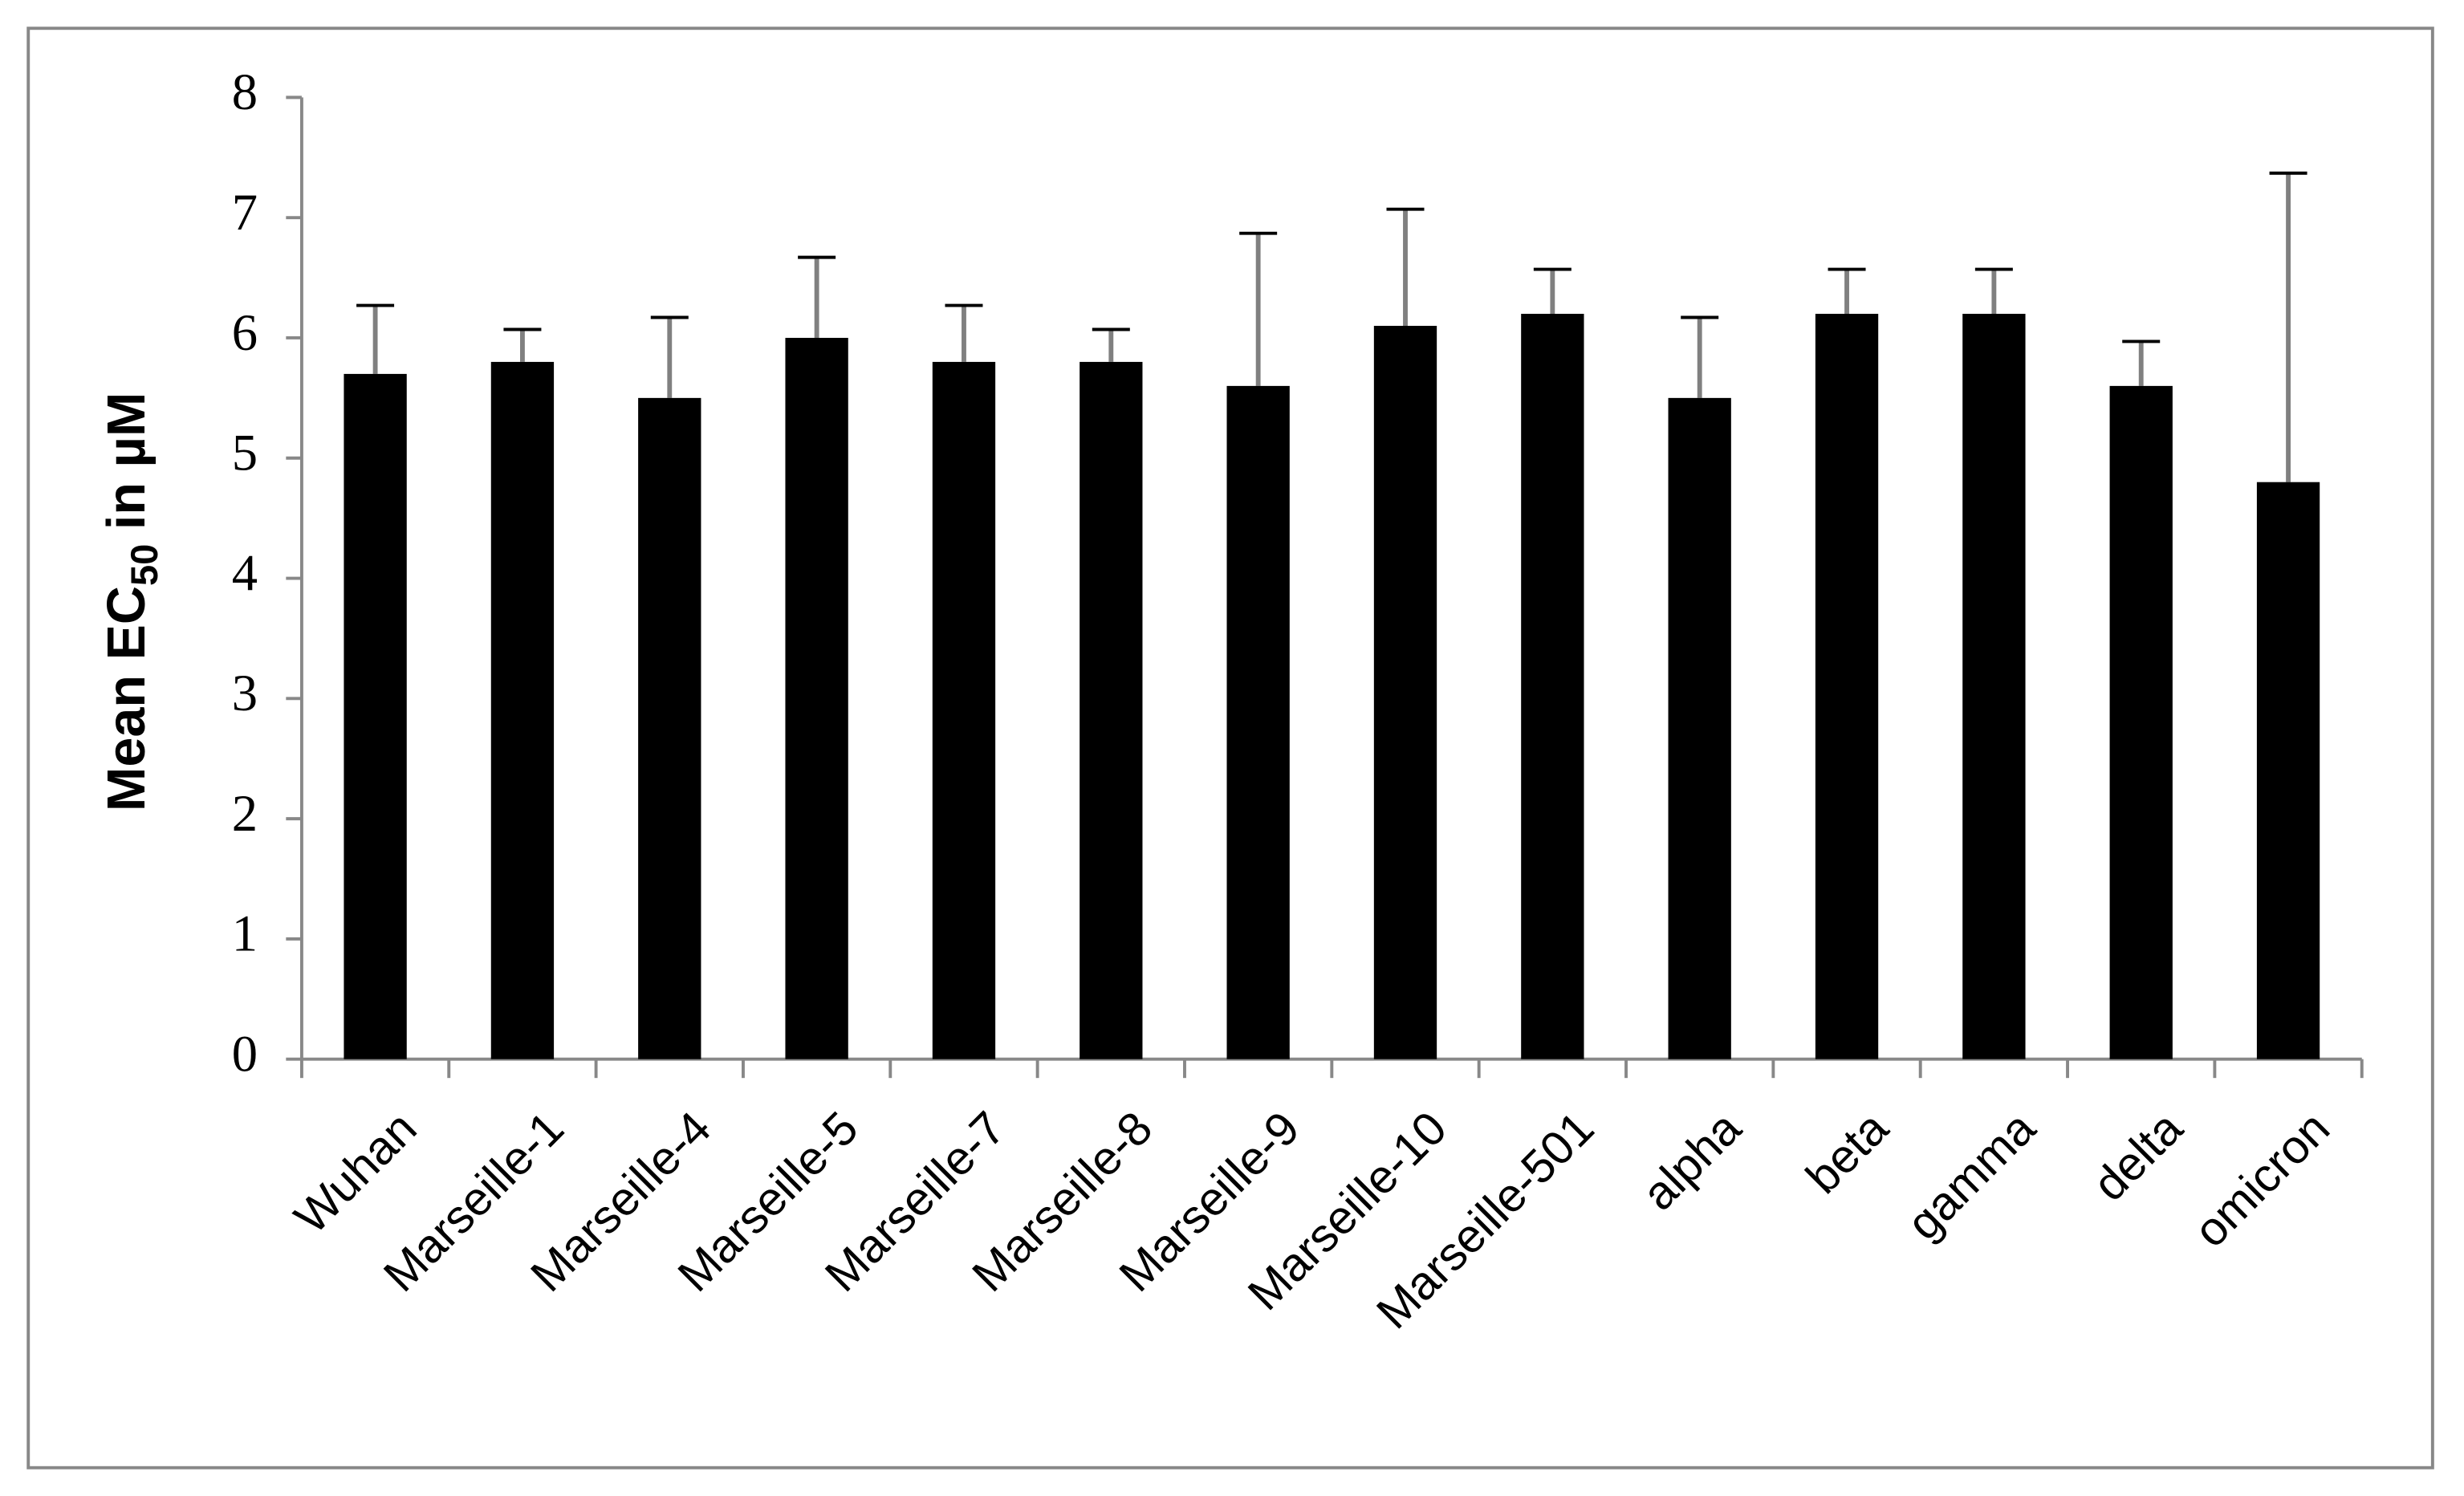 This screenshot has height=1496, width=2464. I want to click on y-tick-label: 3, so click(245, 693).